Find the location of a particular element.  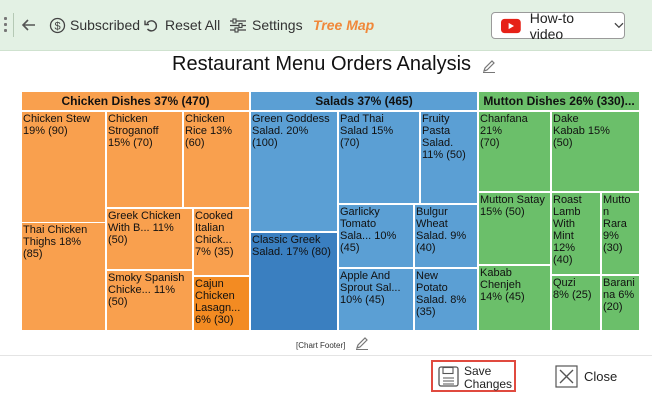

treemap-cell: New Potato Salad. 8% (35) is located at coordinates (446, 299).